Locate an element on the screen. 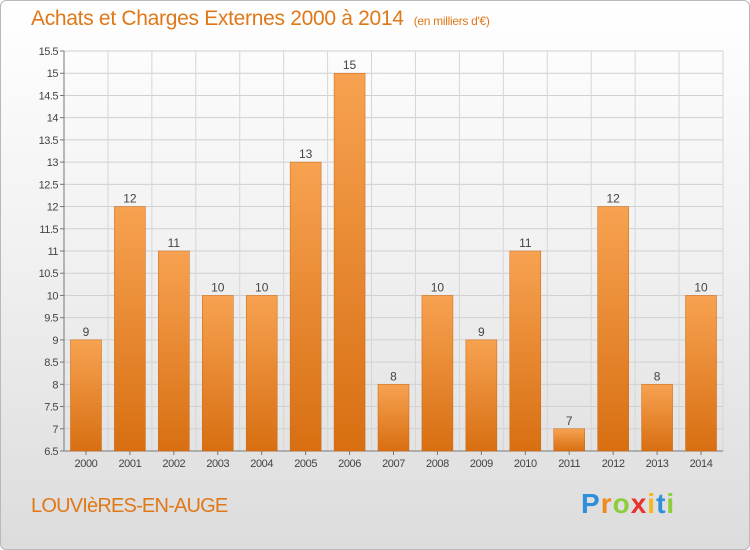 This screenshot has width=750, height=550. x-tick-label-2005: 2005 is located at coordinates (305, 464).